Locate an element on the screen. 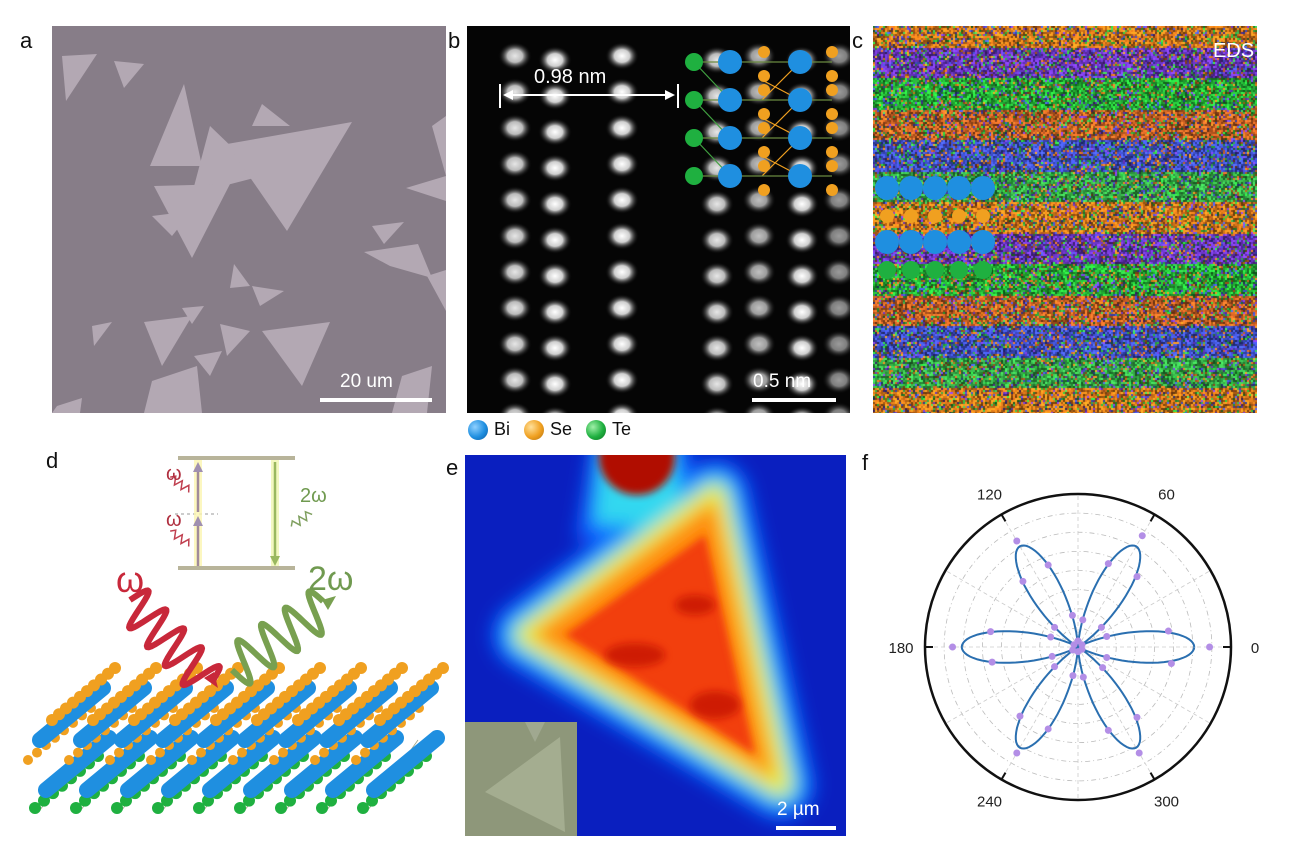  optical-image-panel: 20 um is located at coordinates (249, 219).